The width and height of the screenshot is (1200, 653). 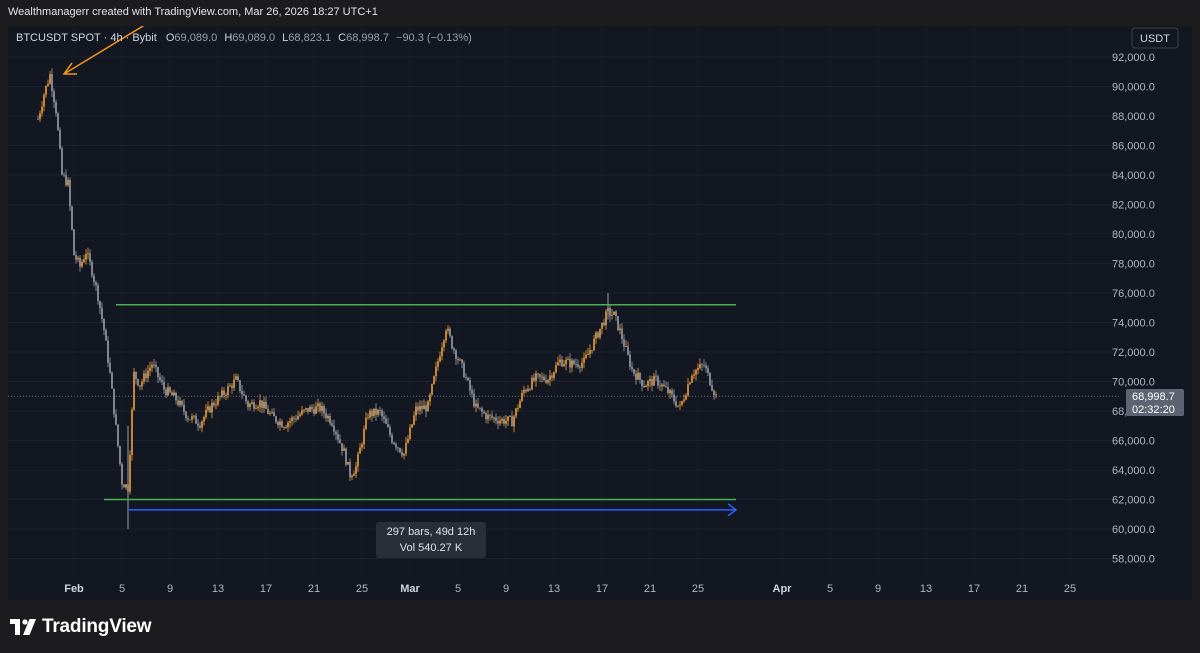 I want to click on price-tick-label: 60,000.0, so click(x=1133, y=530).